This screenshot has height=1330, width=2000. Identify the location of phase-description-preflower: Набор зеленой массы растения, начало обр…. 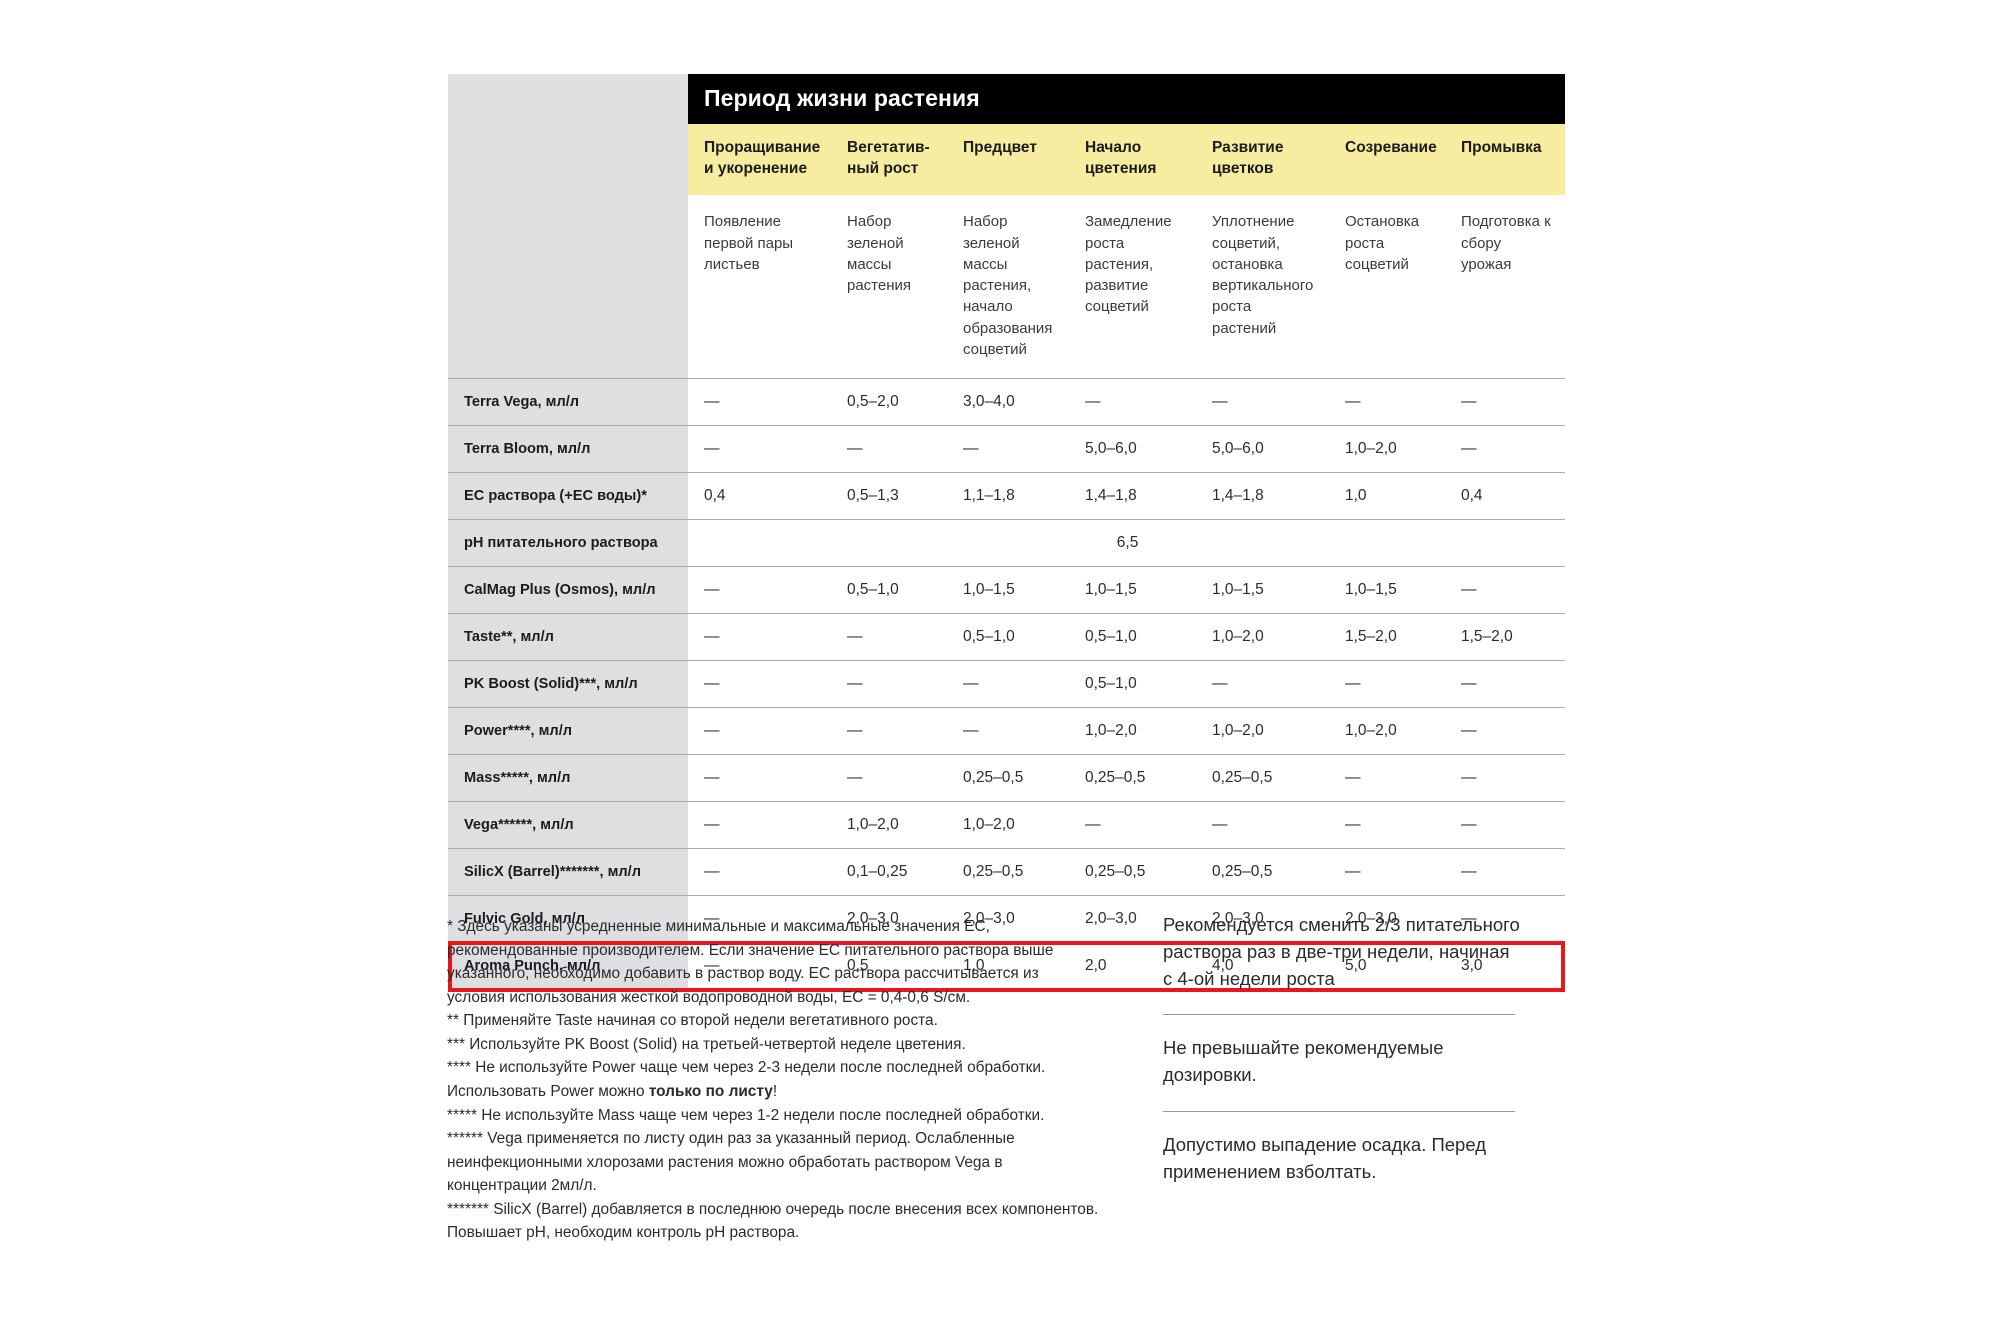
(1008, 285).